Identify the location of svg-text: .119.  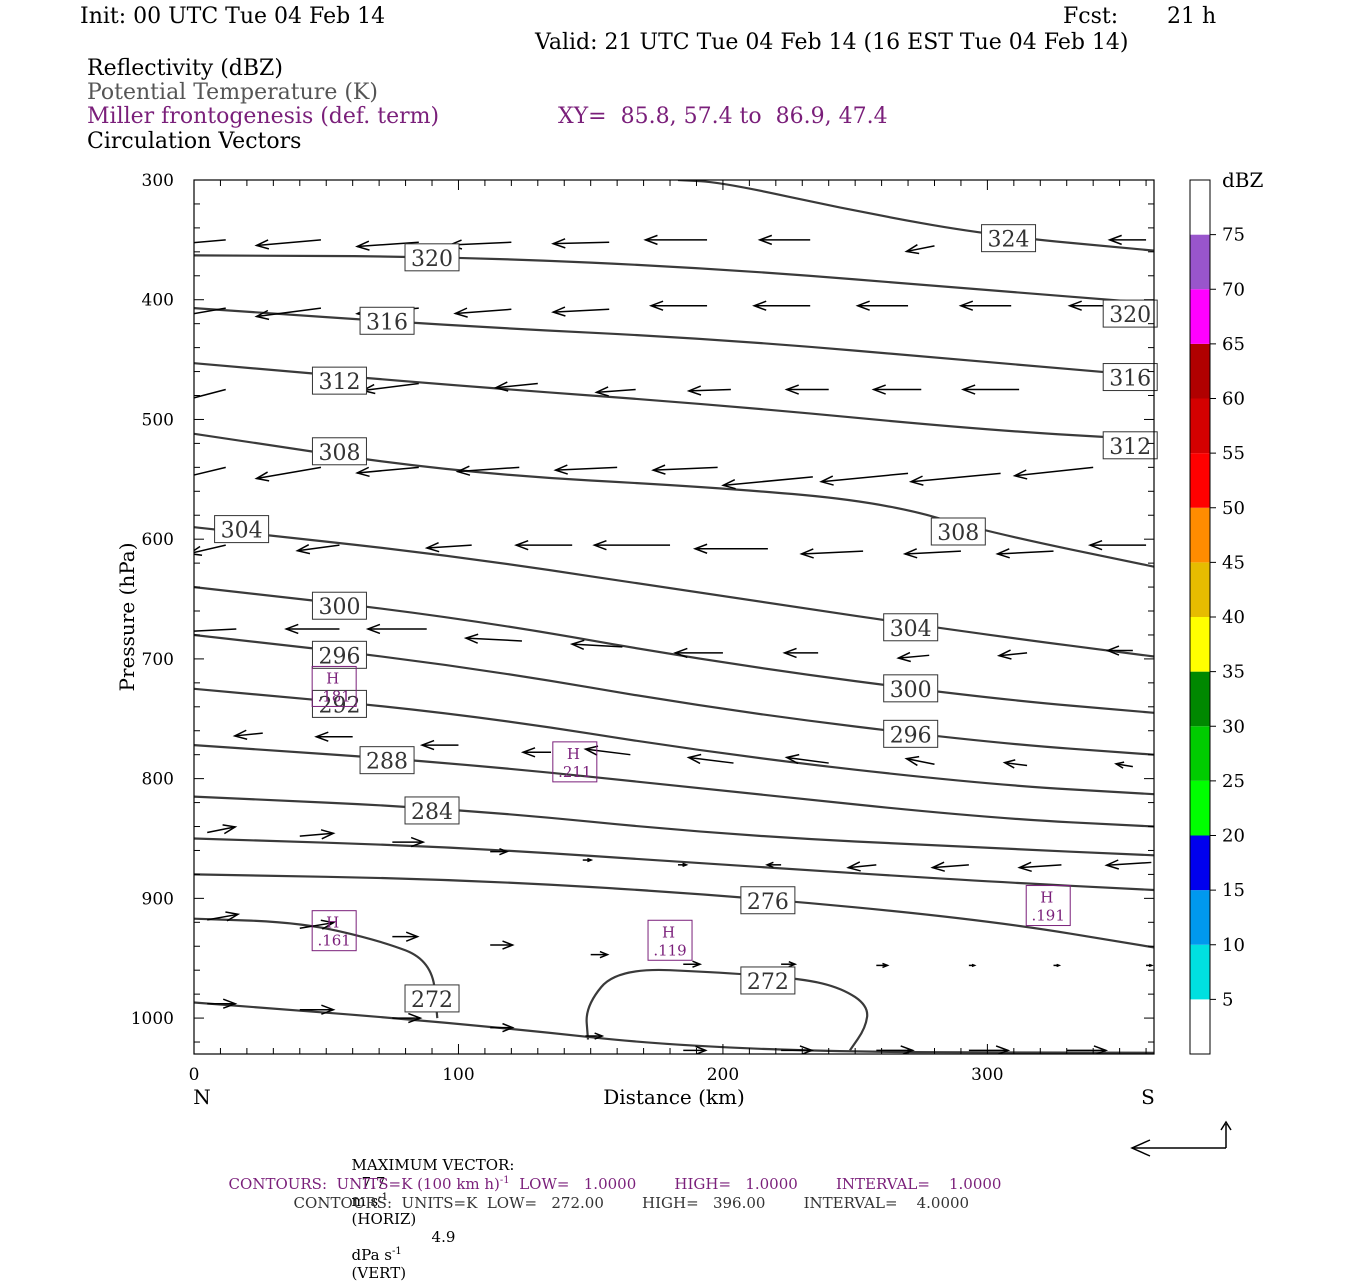
(669, 950).